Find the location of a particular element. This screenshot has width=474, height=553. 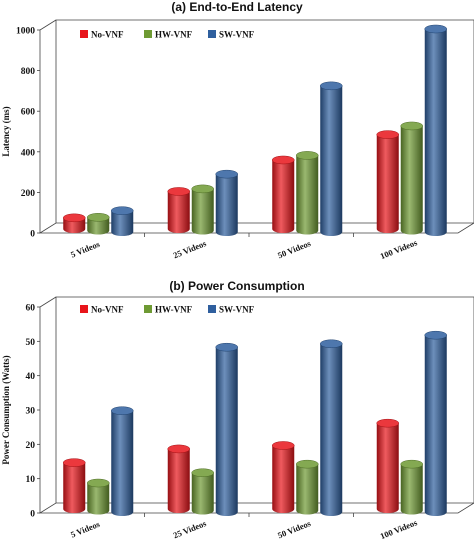

x-tick-label: 25 Videos is located at coordinates (190, 249).